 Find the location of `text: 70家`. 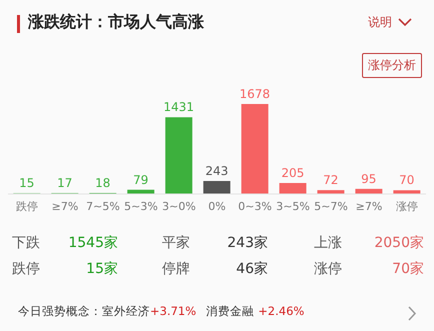

text: 70家 is located at coordinates (408, 269).